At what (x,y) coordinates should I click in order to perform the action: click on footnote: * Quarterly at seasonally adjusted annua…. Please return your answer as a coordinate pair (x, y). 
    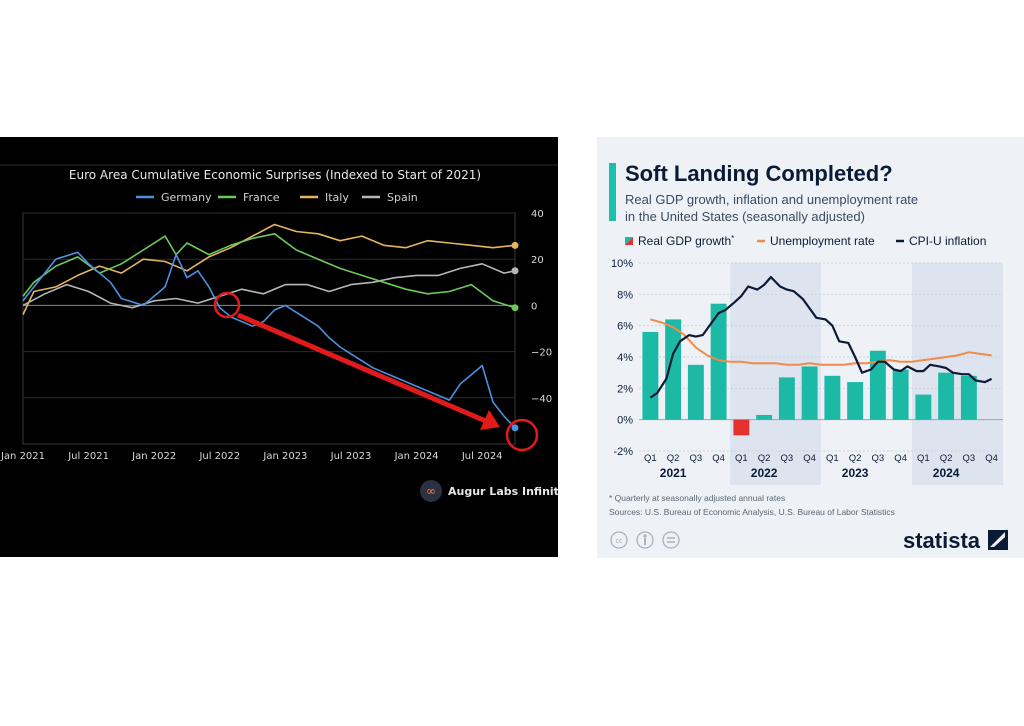
    Looking at the image, I should click on (697, 498).